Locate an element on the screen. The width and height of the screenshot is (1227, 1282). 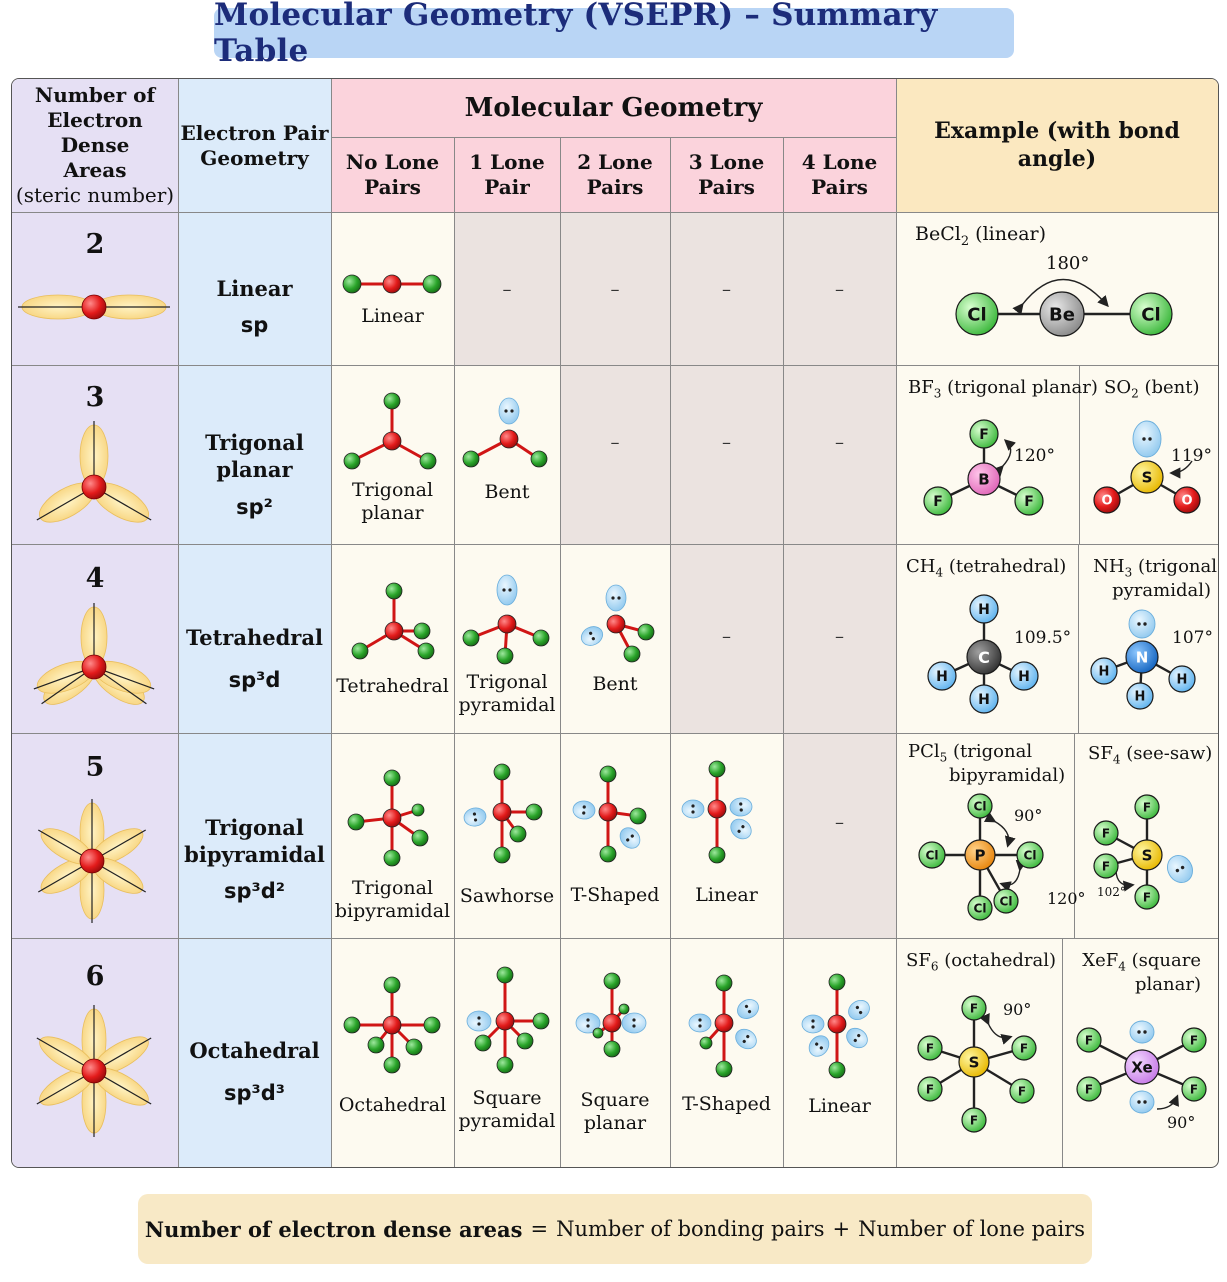
formula: XeF is located at coordinates (1100, 960).